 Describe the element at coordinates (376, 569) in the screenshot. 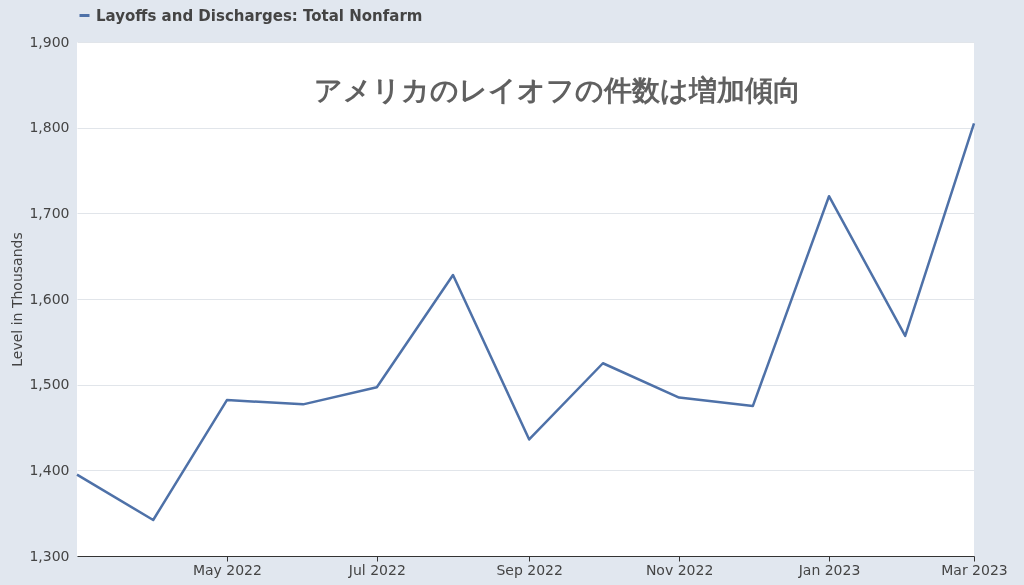

I see `x-tick-label: Jul 2022` at that location.